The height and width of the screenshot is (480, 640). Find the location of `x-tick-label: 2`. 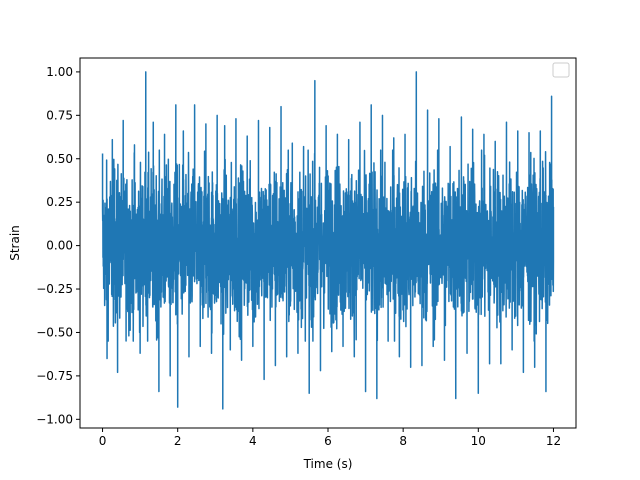

x-tick-label: 2 is located at coordinates (178, 441).